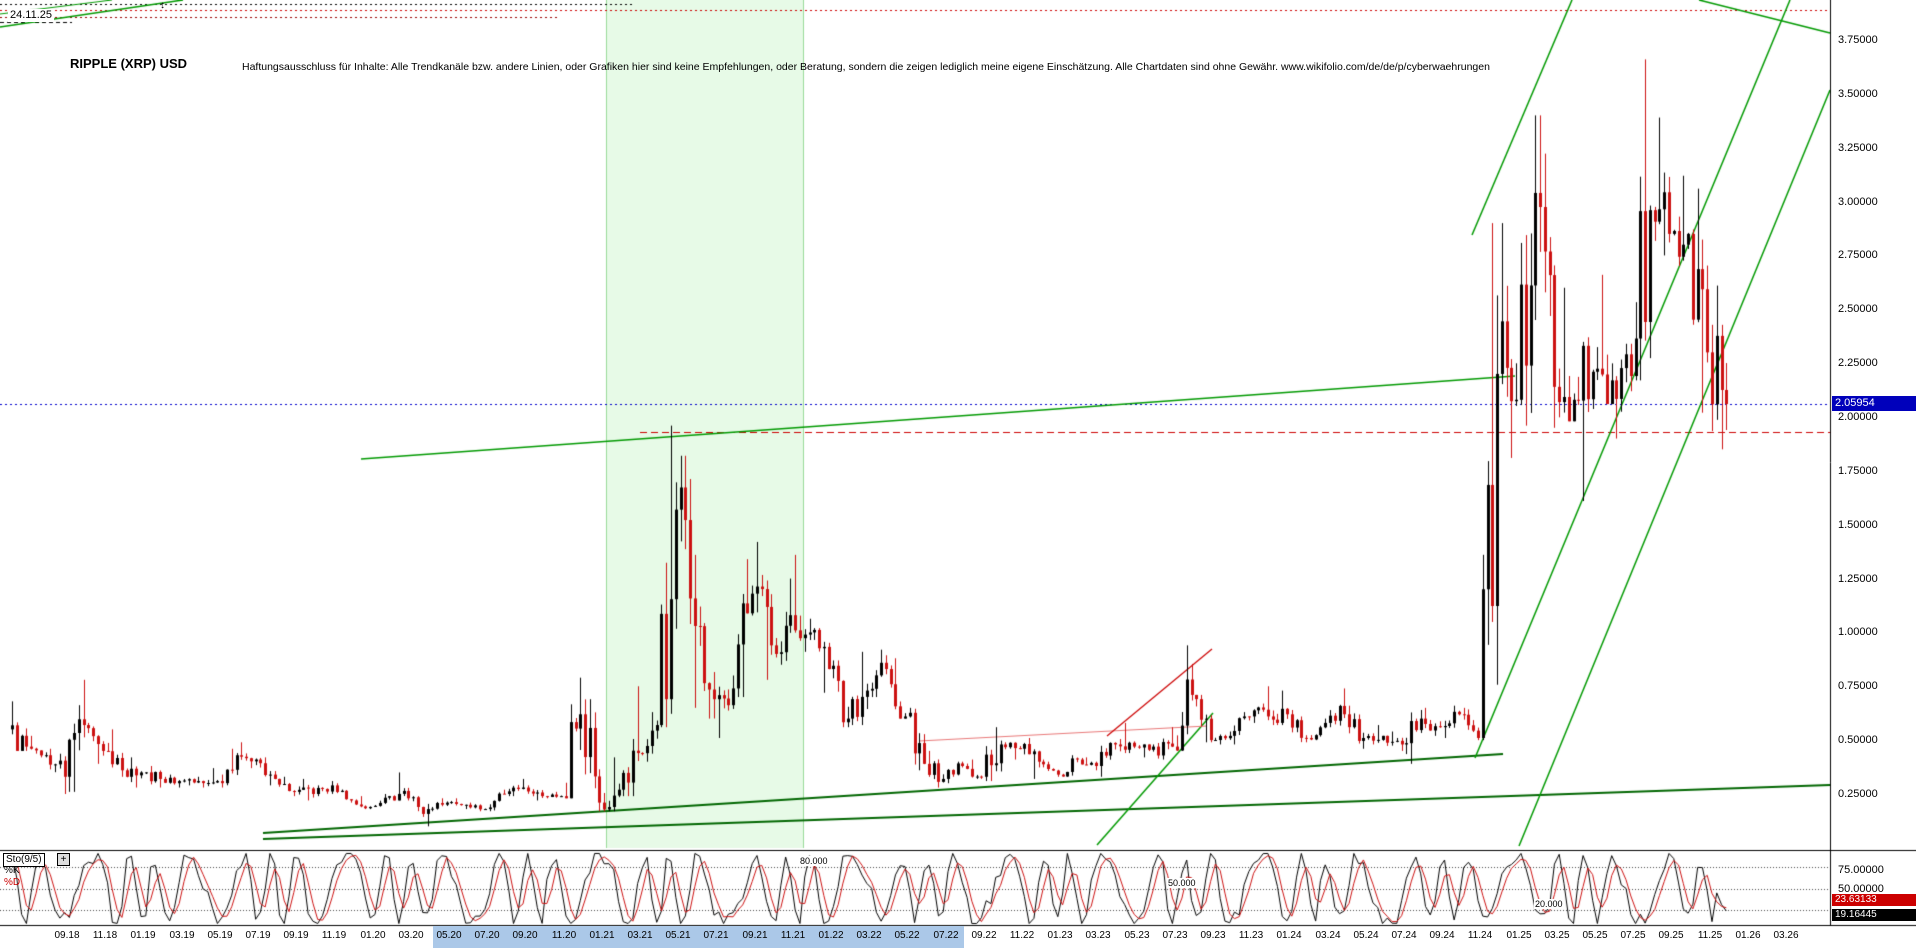 This screenshot has width=1916, height=948. I want to click on x-axis-label: 05.19, so click(220, 935).